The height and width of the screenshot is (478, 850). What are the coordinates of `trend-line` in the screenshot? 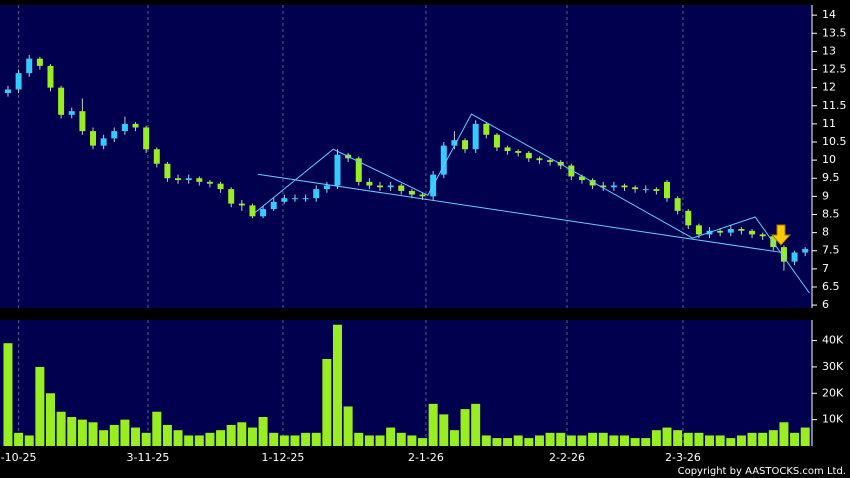 It's located at (518, 213).